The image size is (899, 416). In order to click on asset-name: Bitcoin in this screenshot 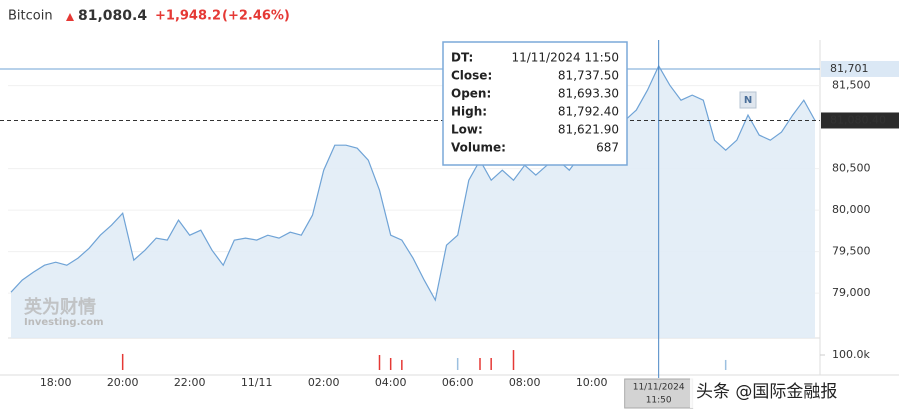, I will do `click(30, 16)`.